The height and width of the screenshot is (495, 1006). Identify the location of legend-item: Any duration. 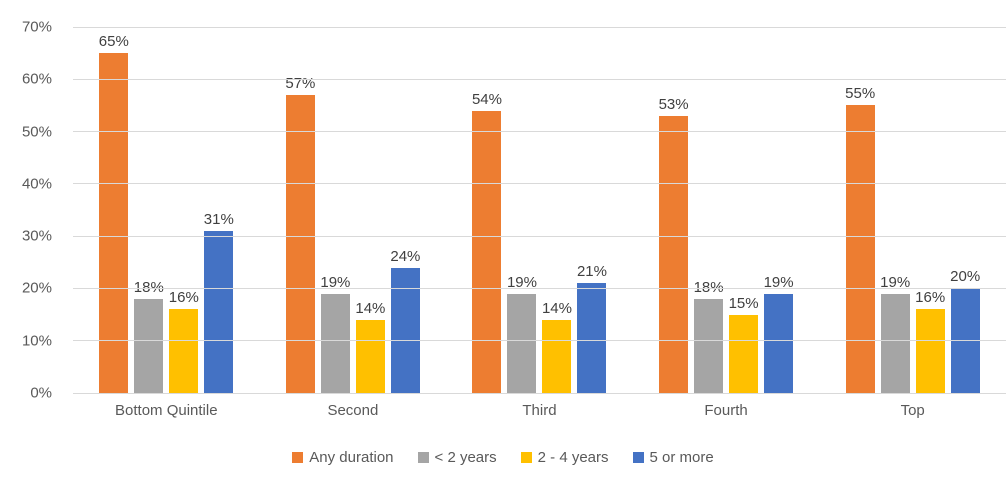
(343, 457).